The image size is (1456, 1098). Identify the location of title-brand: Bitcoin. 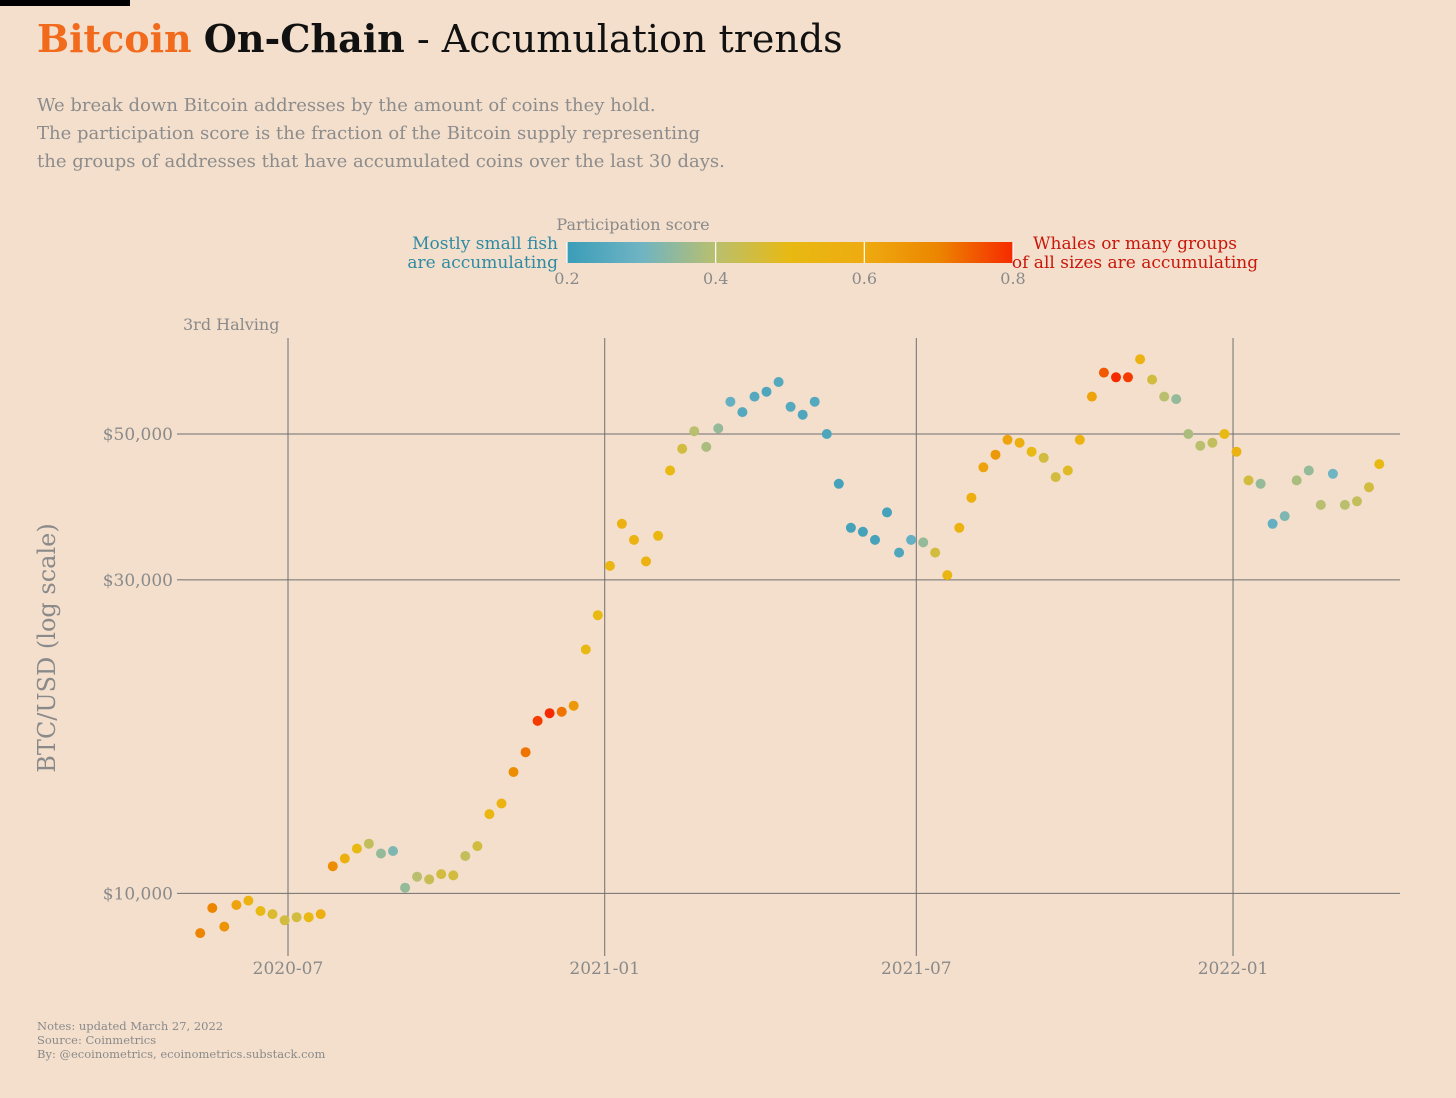
(114, 38).